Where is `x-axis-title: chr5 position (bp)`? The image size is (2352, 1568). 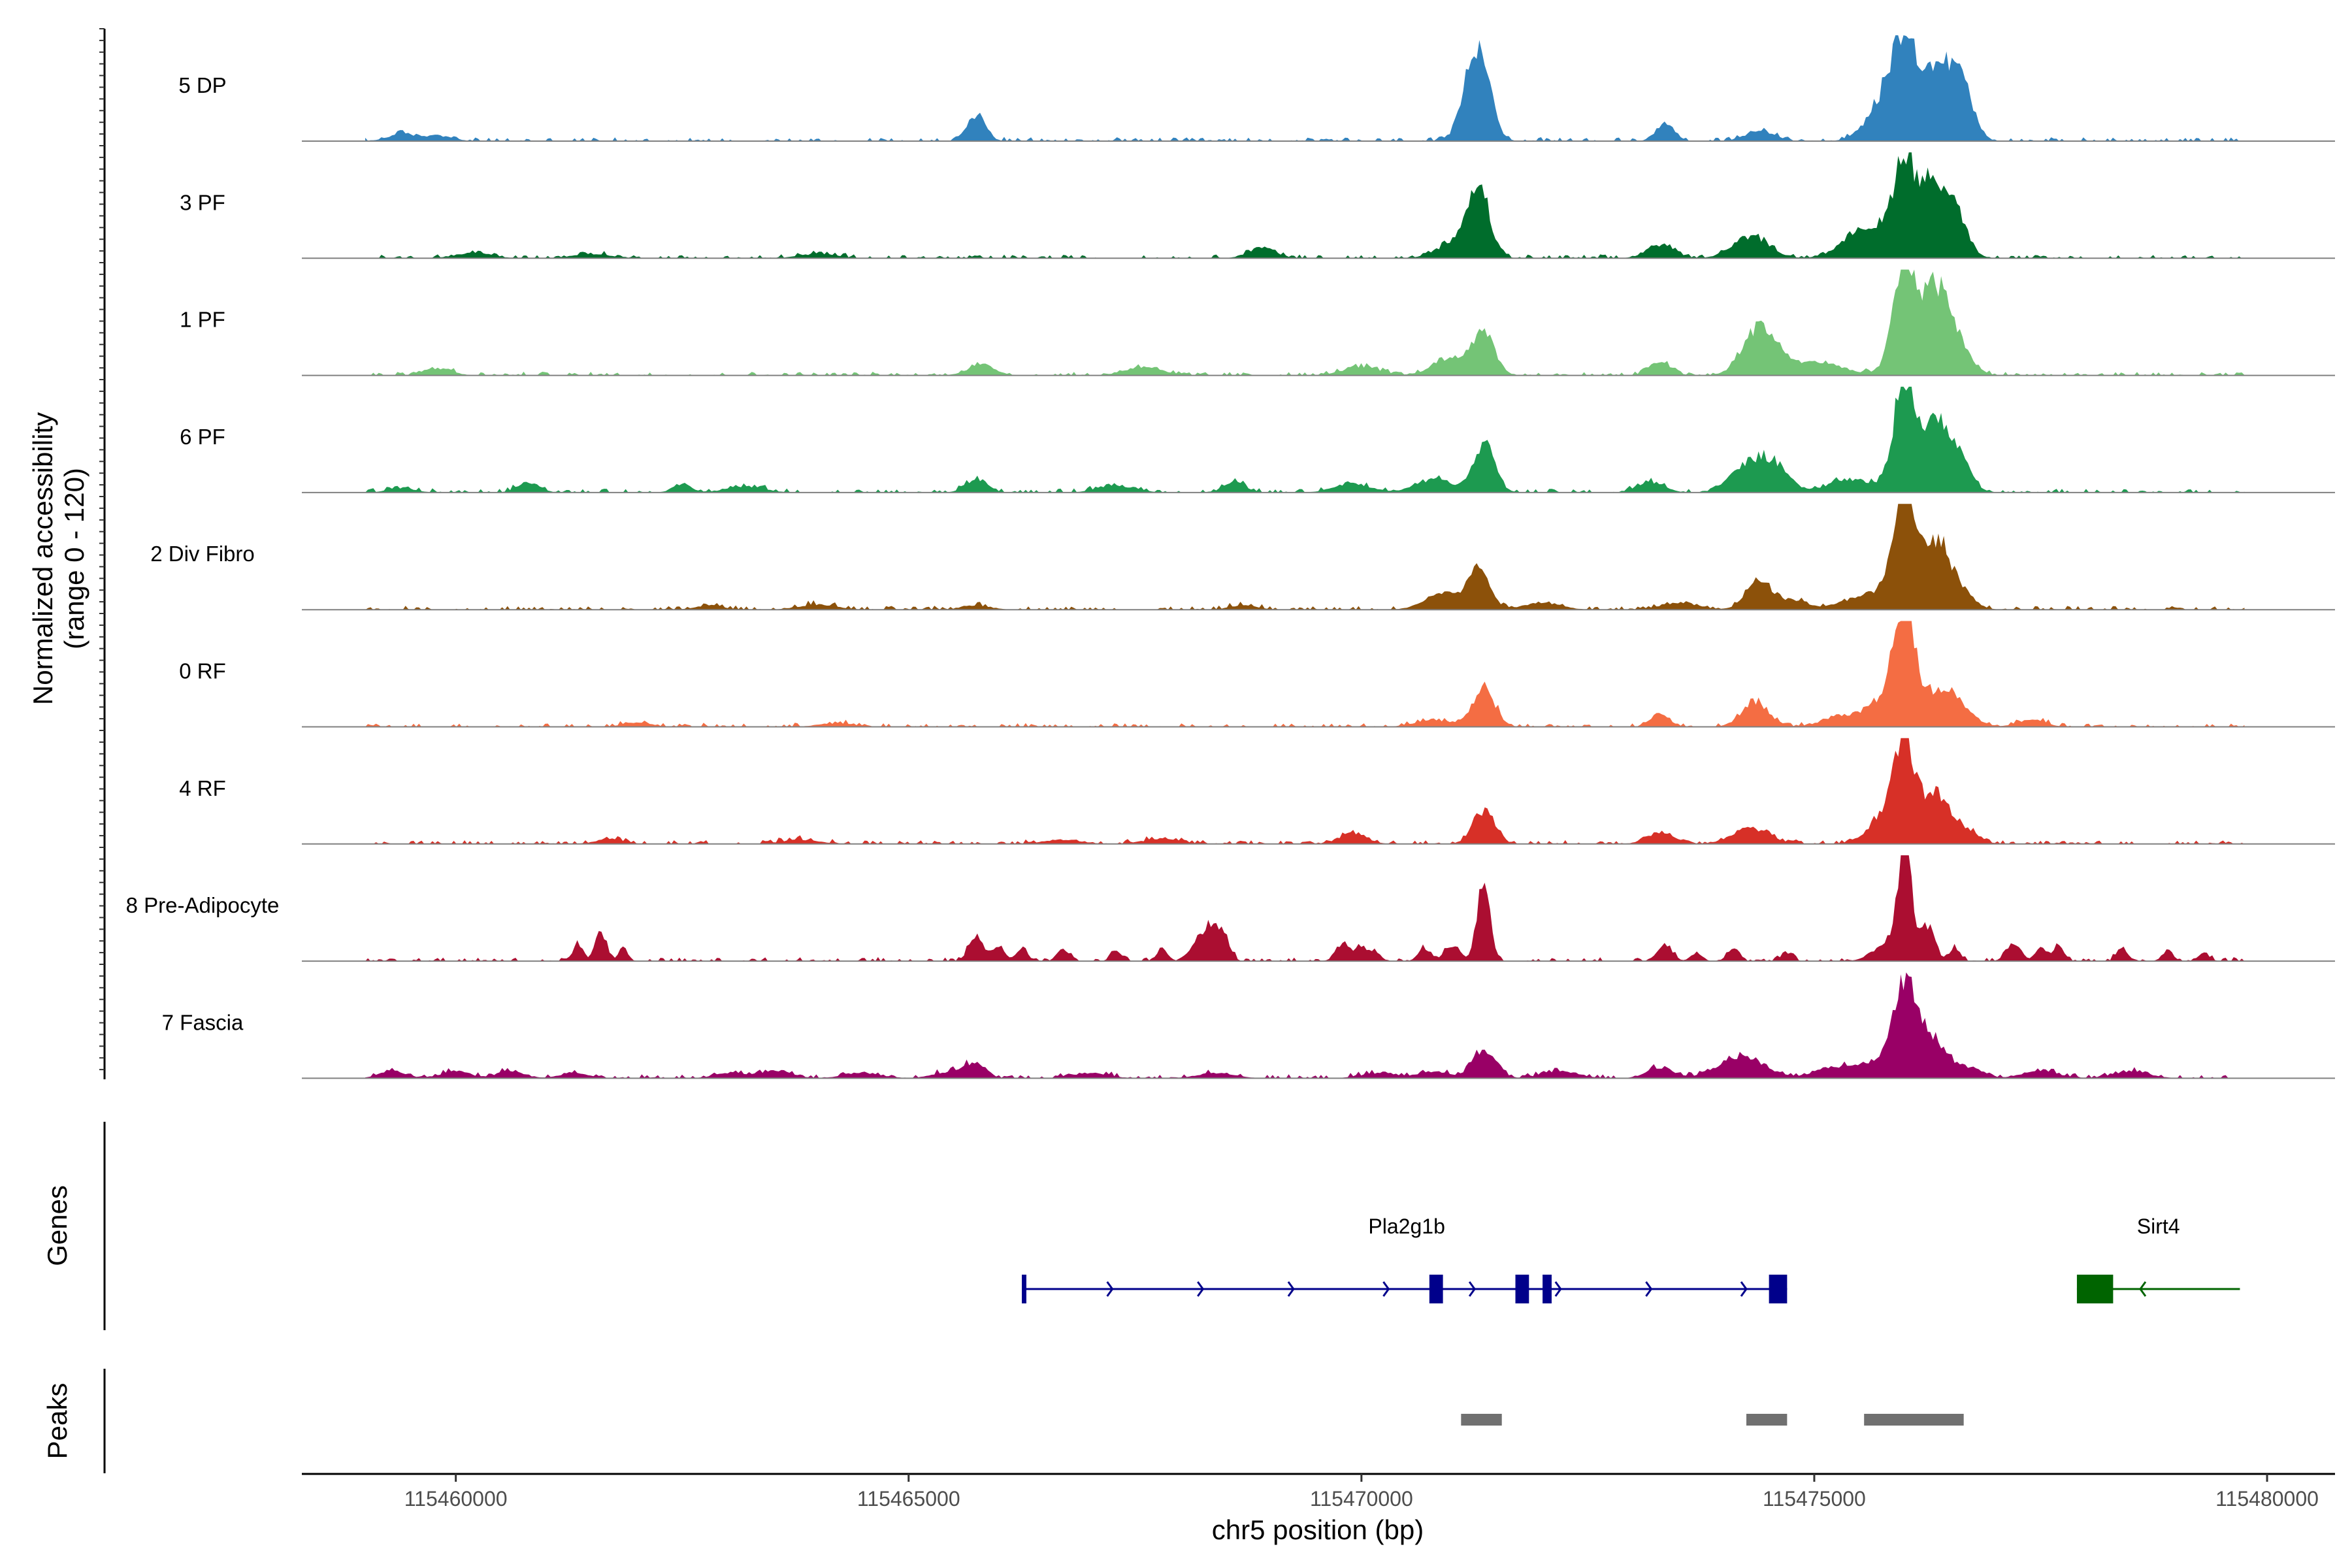 x-axis-title: chr5 position (bp) is located at coordinates (1318, 1529).